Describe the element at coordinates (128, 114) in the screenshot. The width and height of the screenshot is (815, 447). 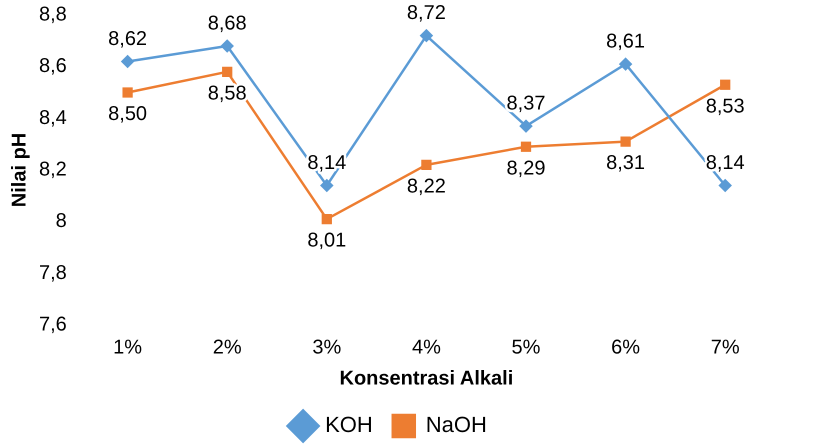
I see `data-label: 8,50` at that location.